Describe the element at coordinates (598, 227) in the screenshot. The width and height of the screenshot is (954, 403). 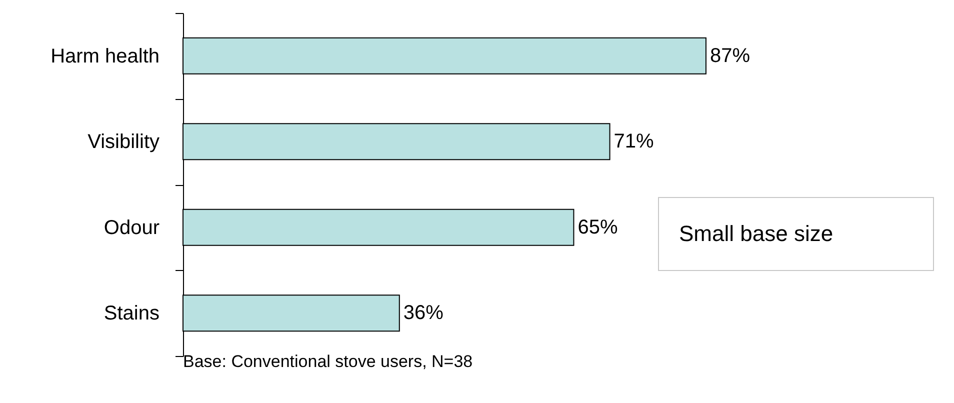
I see `data-label: 65%` at that location.